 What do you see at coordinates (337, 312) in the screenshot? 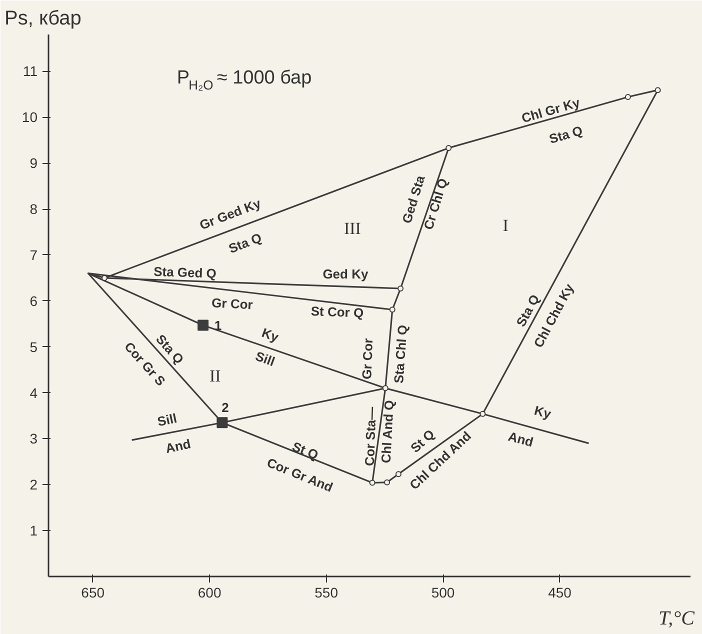
I see `annotation: St Cor Q` at bounding box center [337, 312].